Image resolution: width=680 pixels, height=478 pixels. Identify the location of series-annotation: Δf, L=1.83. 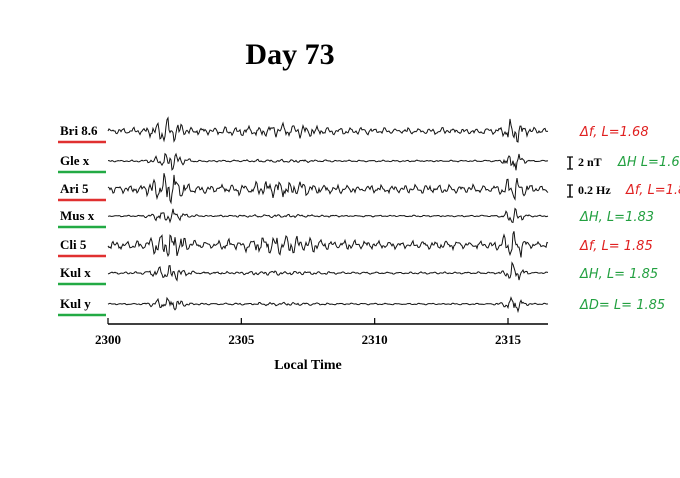
(652, 190).